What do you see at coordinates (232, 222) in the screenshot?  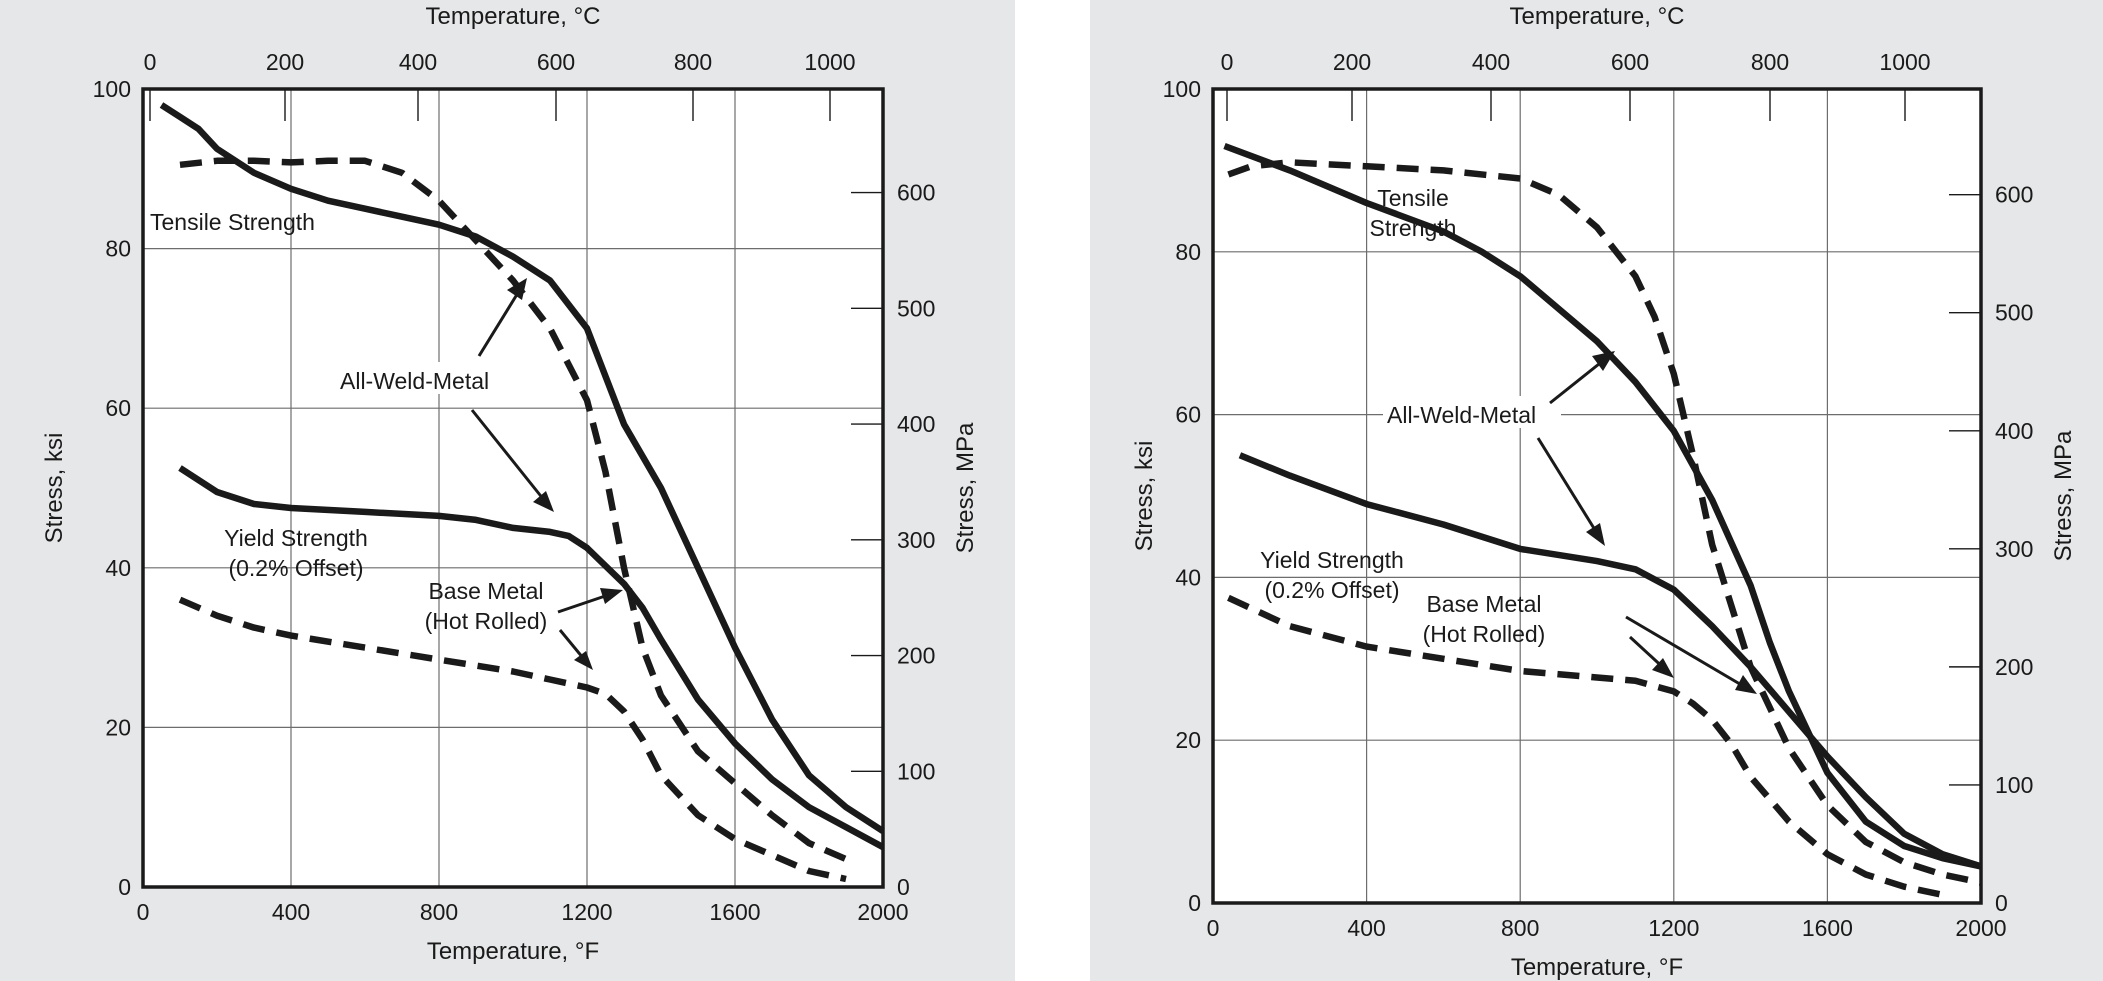 I see `label-tensile-strength: Tensile Strength` at bounding box center [232, 222].